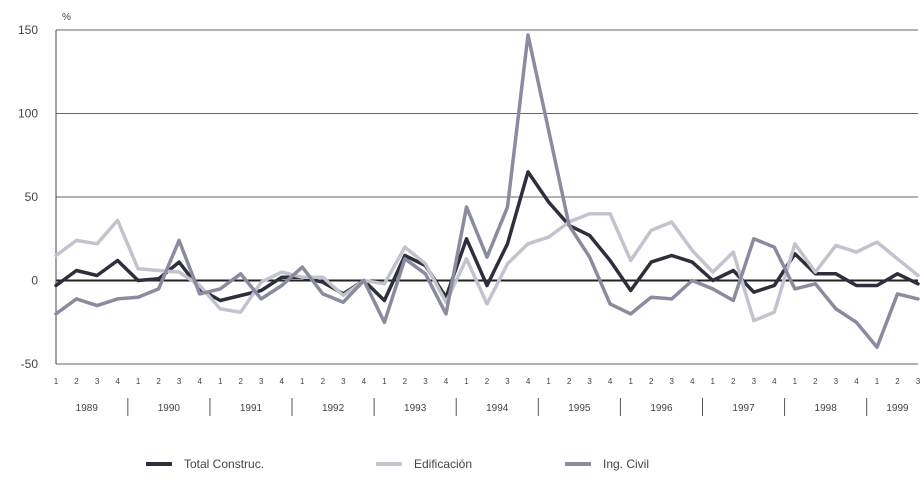 The width and height of the screenshot is (922, 481). Describe the element at coordinates (66, 17) in the screenshot. I see `y-axis-label: %` at that location.